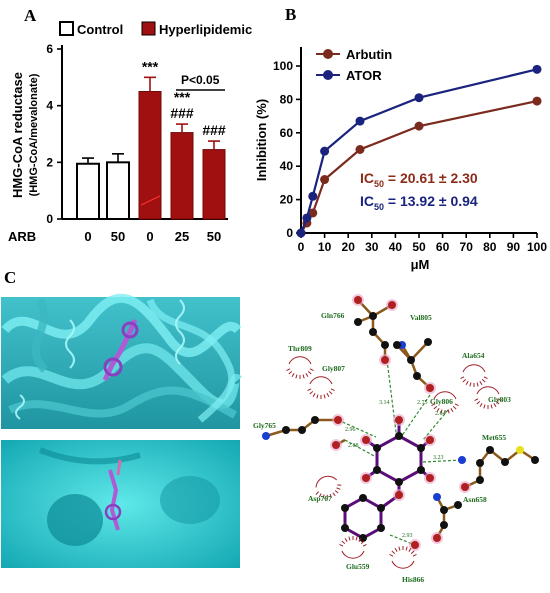 The height and width of the screenshot is (593, 550). What do you see at coordinates (396, 247) in the screenshot?
I see `line-x-tick-label: 40` at bounding box center [396, 247].